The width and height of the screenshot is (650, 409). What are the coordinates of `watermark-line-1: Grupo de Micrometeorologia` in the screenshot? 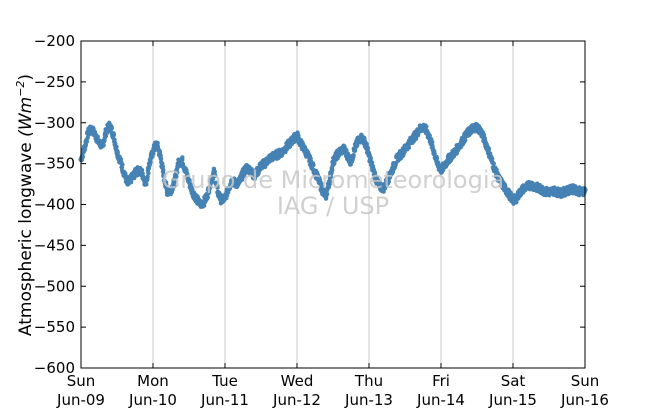 It's located at (333, 180).